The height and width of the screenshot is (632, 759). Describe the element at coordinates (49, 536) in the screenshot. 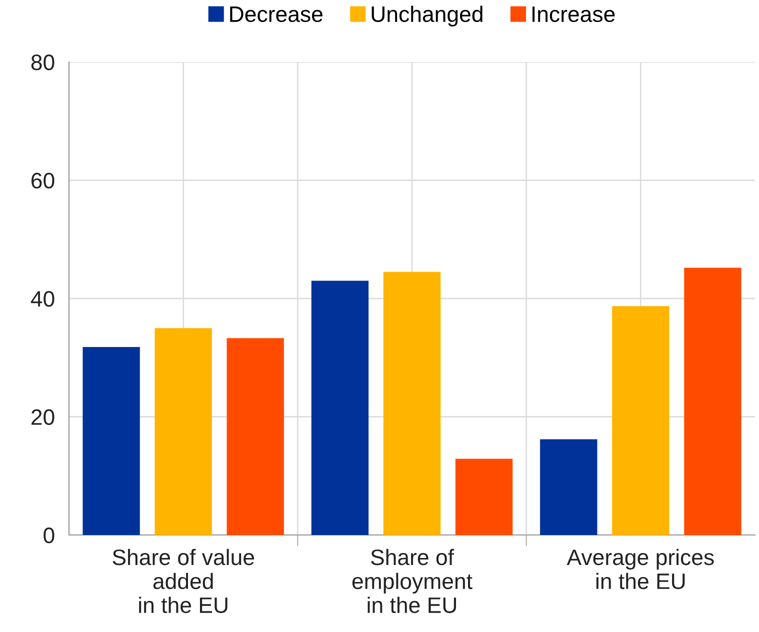

I see `y-tick-label: 0` at that location.